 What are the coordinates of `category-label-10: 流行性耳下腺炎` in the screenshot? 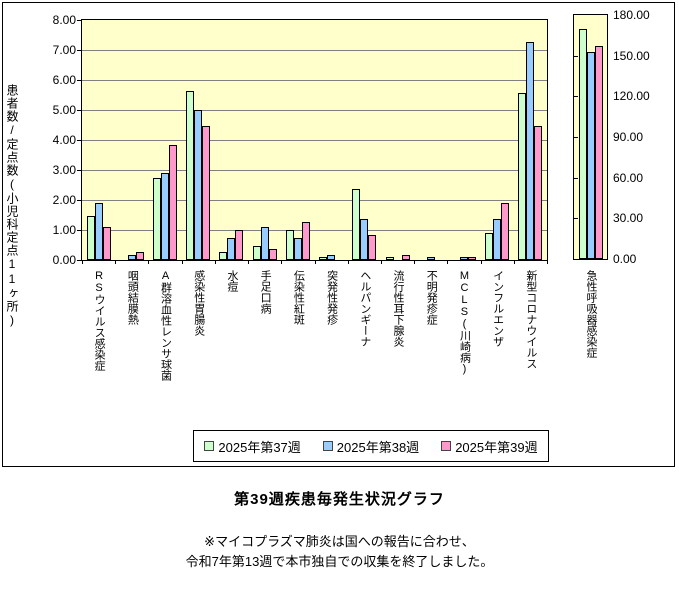 It's located at (398, 308).